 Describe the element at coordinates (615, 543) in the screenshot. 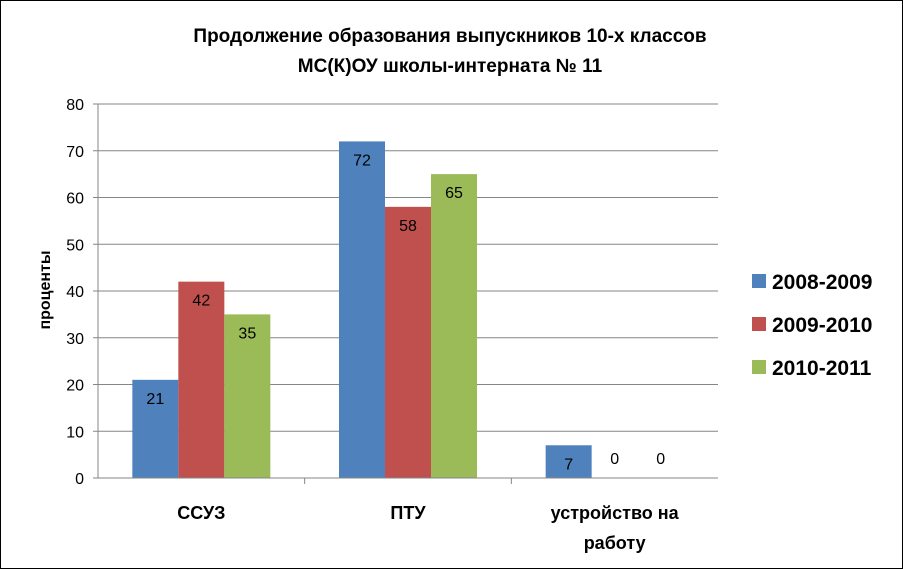

I see `x-tick-label: работу` at that location.